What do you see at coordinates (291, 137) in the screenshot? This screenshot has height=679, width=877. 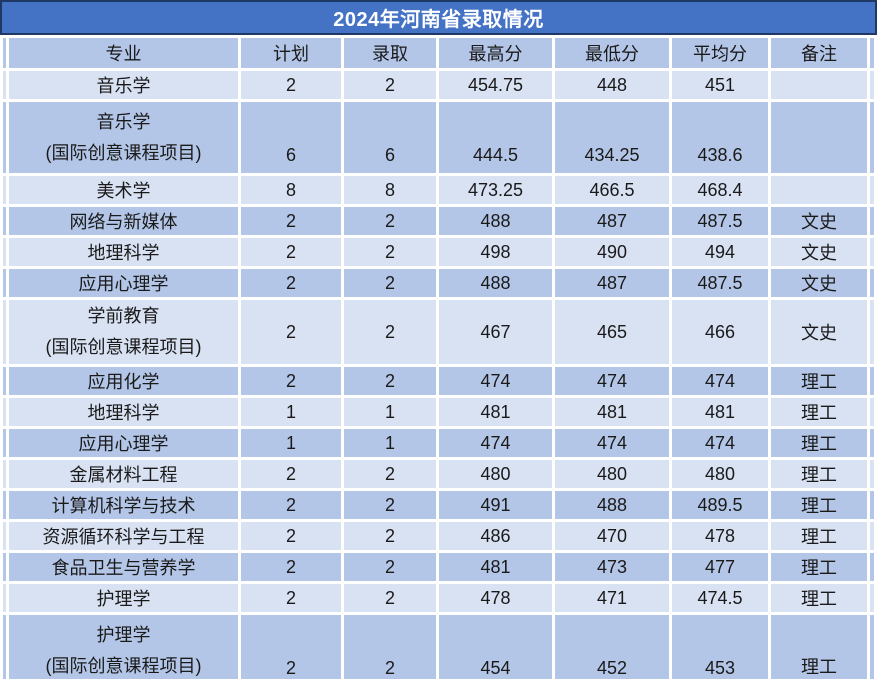 I see `plan-cell: 6` at bounding box center [291, 137].